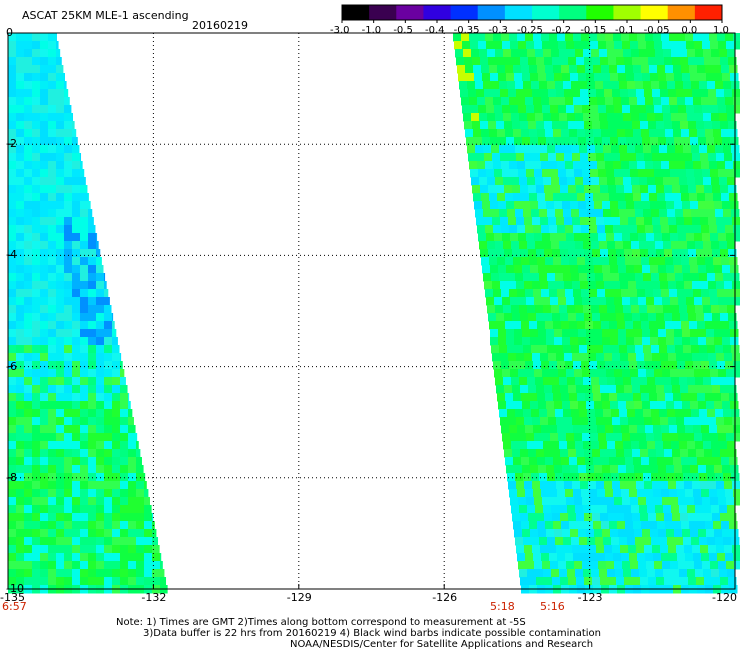  What do you see at coordinates (654, 12) in the screenshot?
I see `colorbar-segment` at bounding box center [654, 12].